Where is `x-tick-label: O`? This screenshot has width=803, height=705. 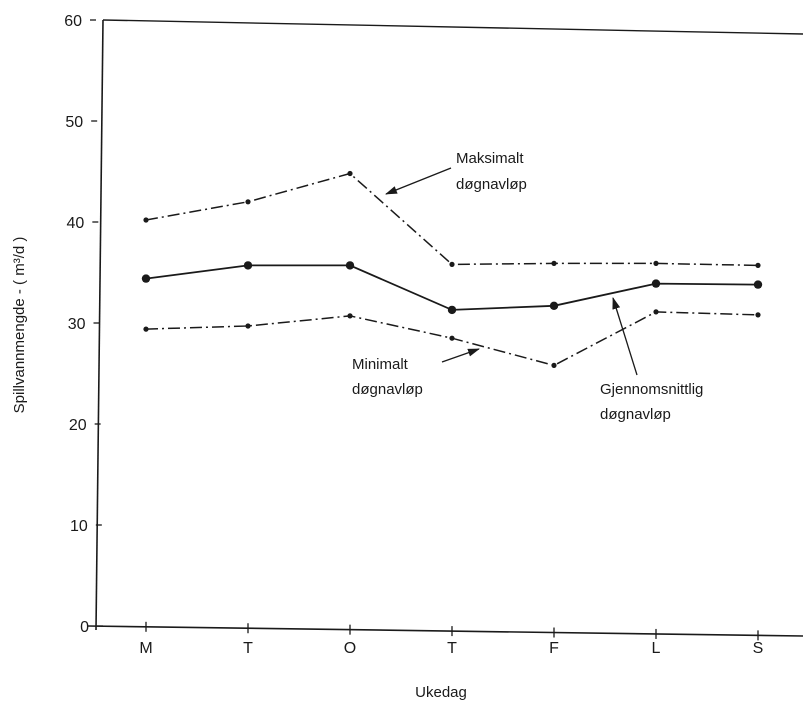 x-tick-label: O is located at coordinates (350, 648).